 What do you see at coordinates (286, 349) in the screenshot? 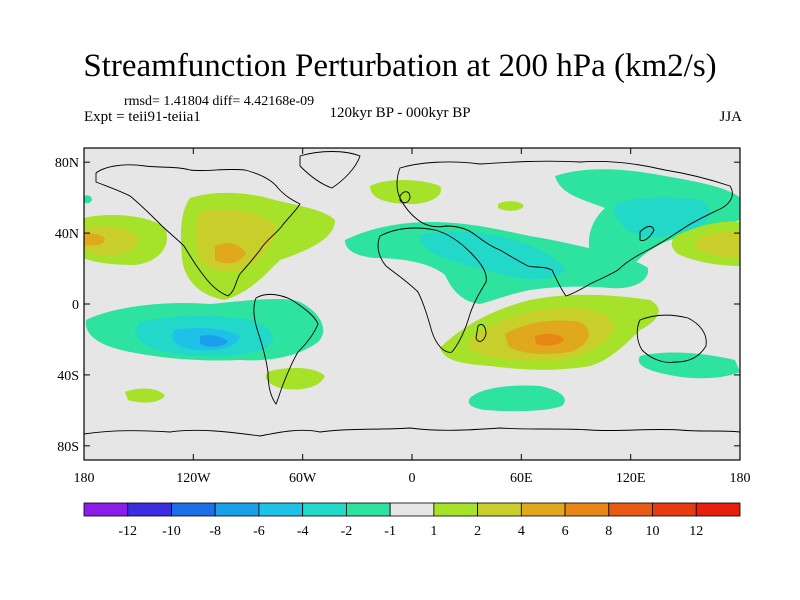
I see `coastline-south-america` at bounding box center [286, 349].